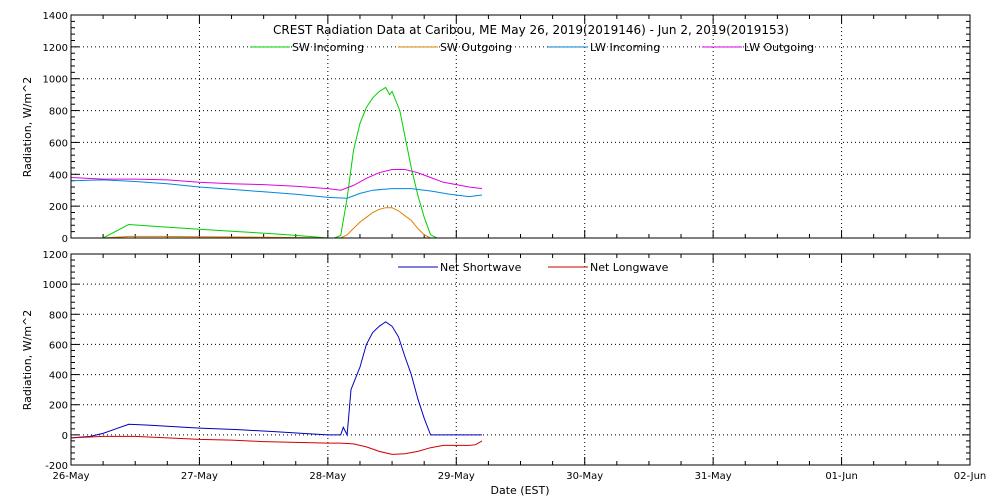 This screenshot has height=500, width=1000. Describe the element at coordinates (199, 476) in the screenshot. I see `x-tick-label: 27-May` at that location.